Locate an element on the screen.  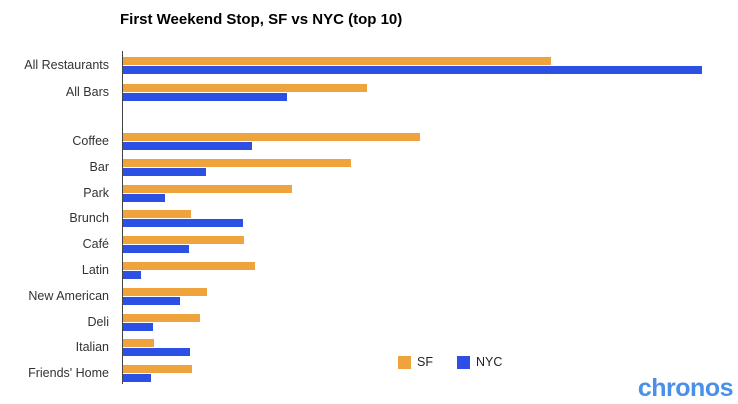
category-label: New American is located at coordinates (68, 296).